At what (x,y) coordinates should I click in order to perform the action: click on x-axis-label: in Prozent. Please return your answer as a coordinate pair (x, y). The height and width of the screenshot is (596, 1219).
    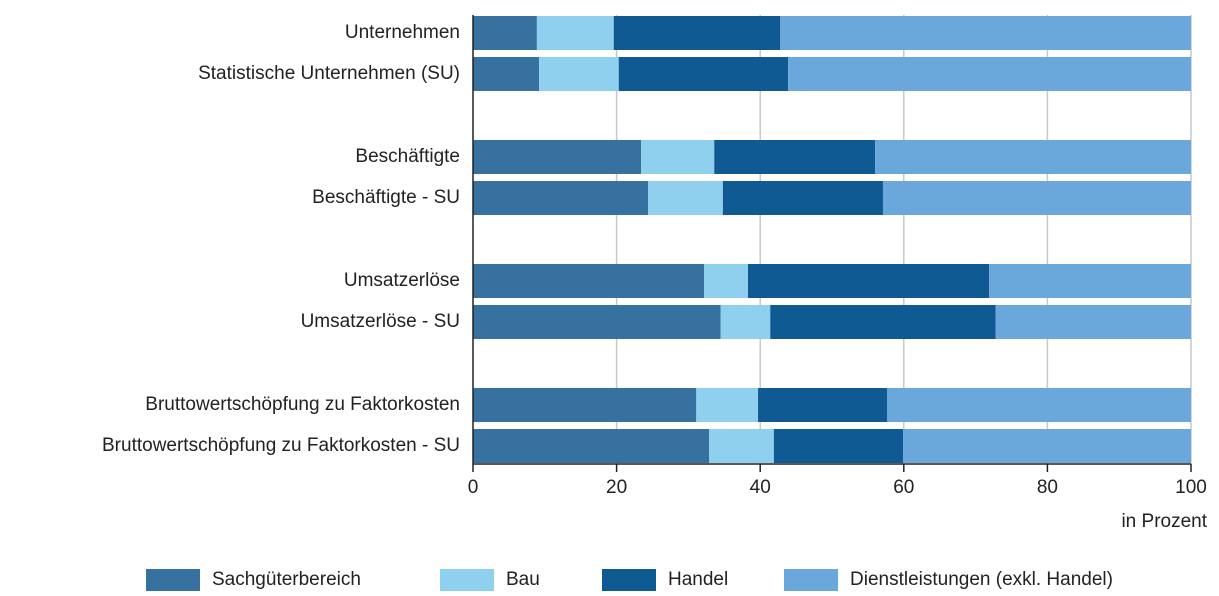
    Looking at the image, I should click on (1164, 521).